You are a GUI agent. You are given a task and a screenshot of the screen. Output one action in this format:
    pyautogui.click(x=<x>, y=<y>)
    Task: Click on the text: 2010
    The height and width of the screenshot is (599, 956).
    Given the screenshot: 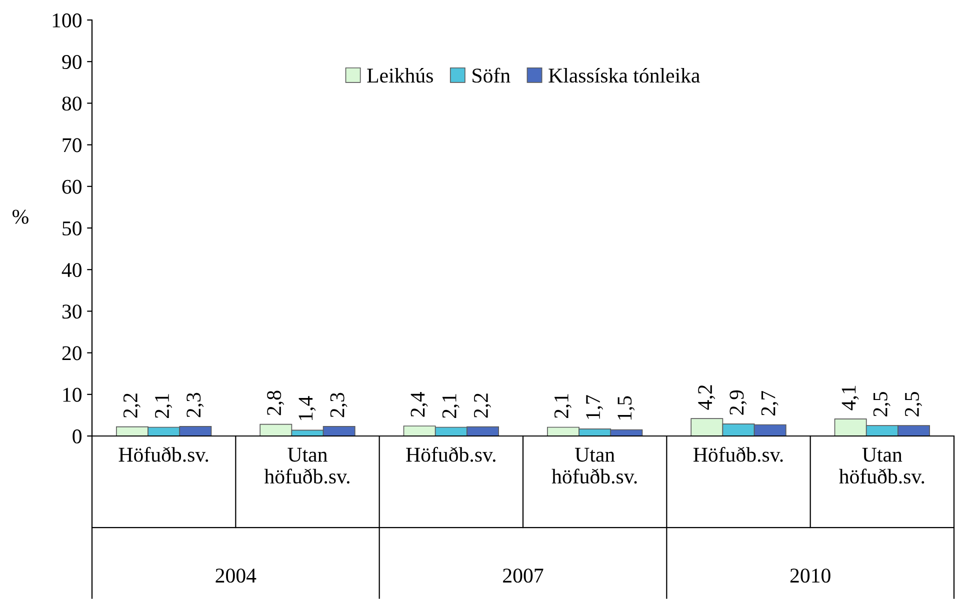 What is the action you would take?
    pyautogui.click(x=810, y=575)
    